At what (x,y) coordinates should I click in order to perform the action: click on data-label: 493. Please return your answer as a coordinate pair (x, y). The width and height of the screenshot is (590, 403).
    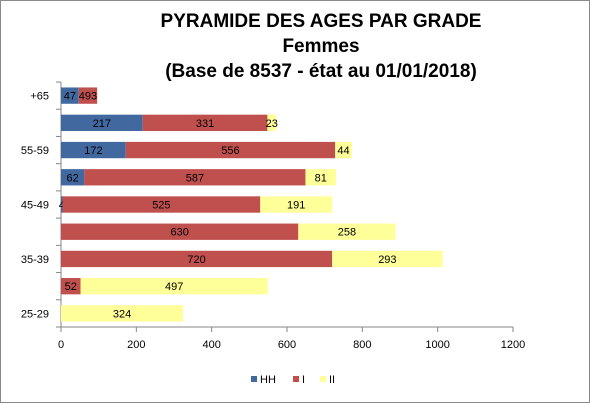
    Looking at the image, I should click on (88, 97).